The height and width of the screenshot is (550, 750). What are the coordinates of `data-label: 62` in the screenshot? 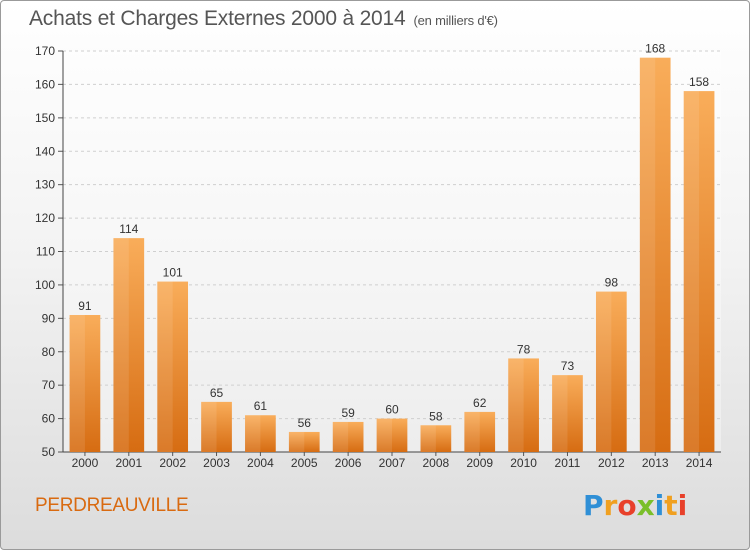 It's located at (480, 403).